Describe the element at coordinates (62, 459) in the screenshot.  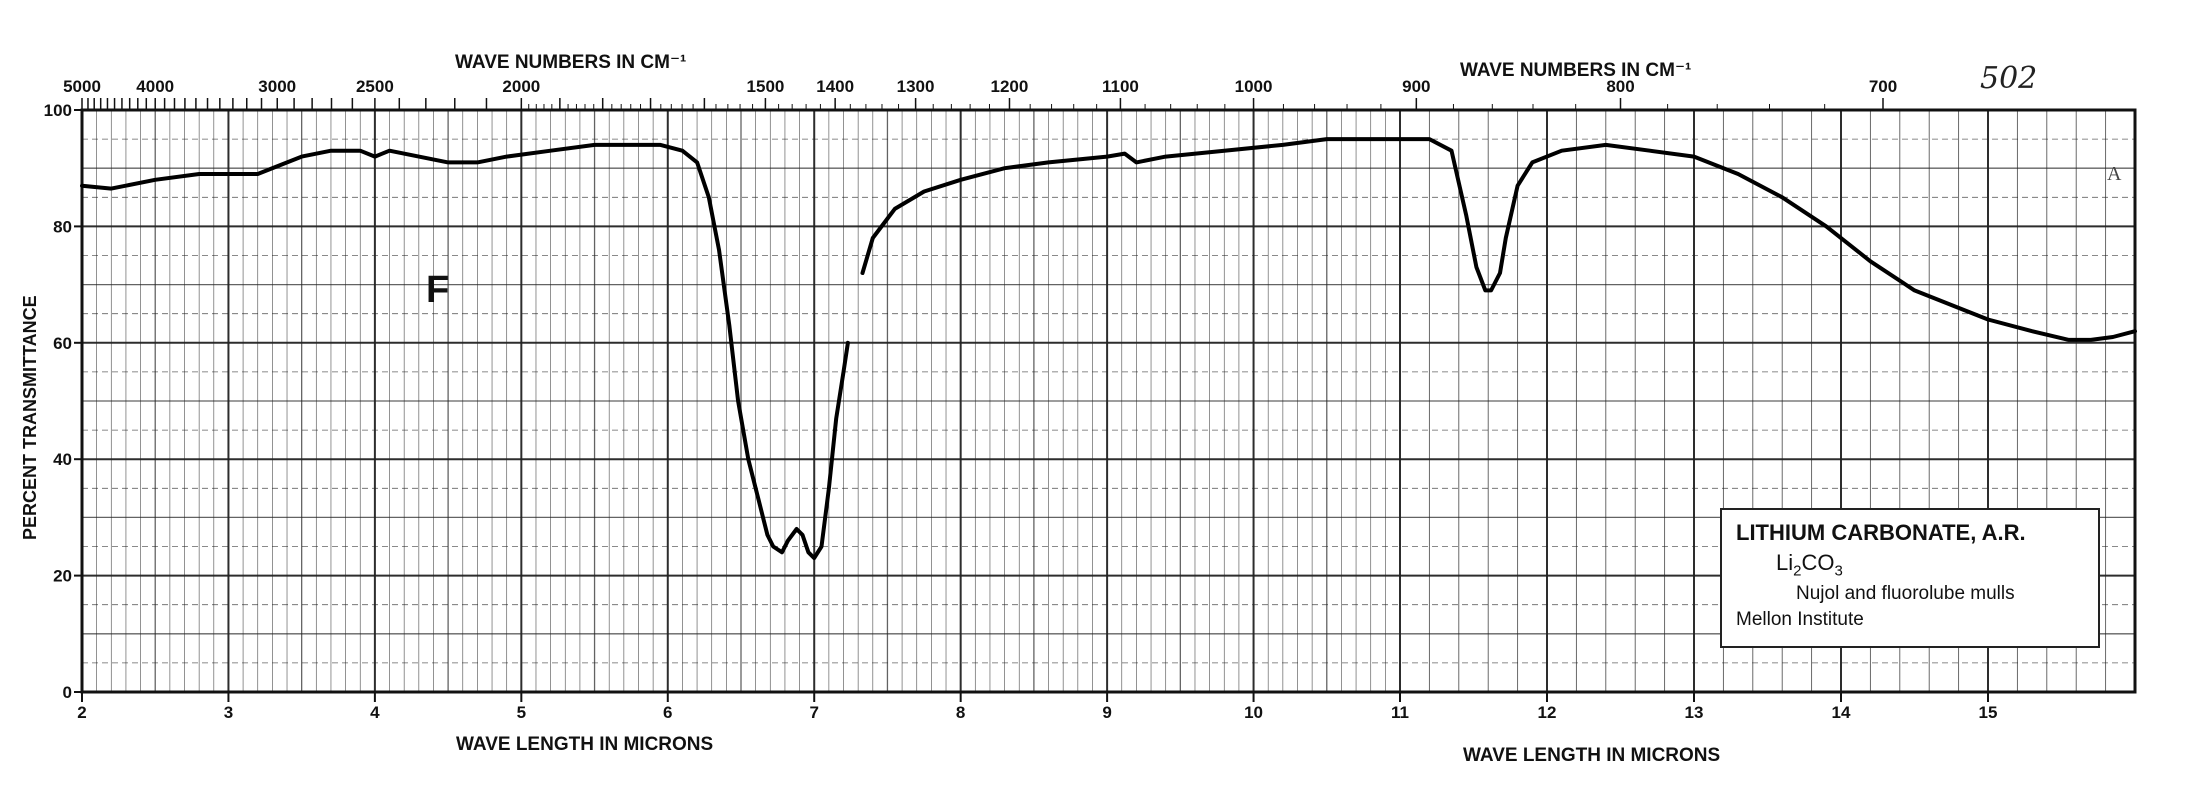
I see `y-tick-label: 40` at that location.